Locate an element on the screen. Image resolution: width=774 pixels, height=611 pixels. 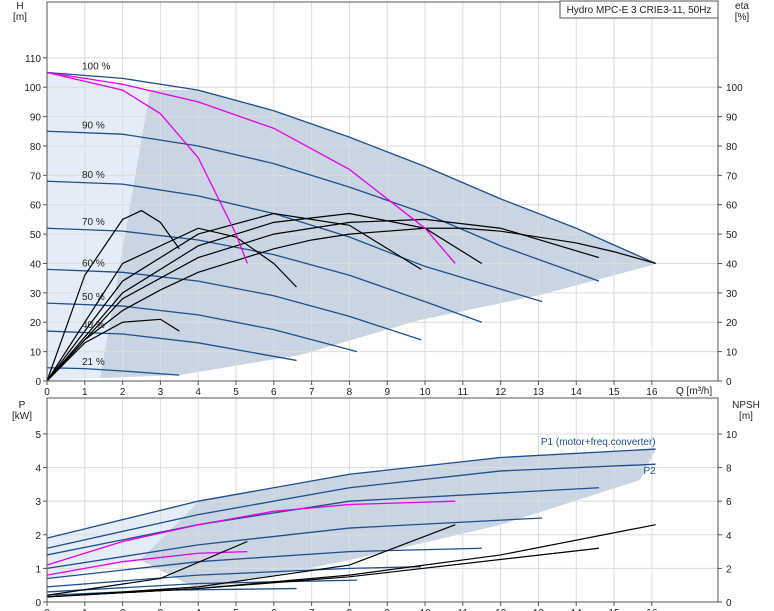
y-tick-label: 10 is located at coordinates (36, 353).